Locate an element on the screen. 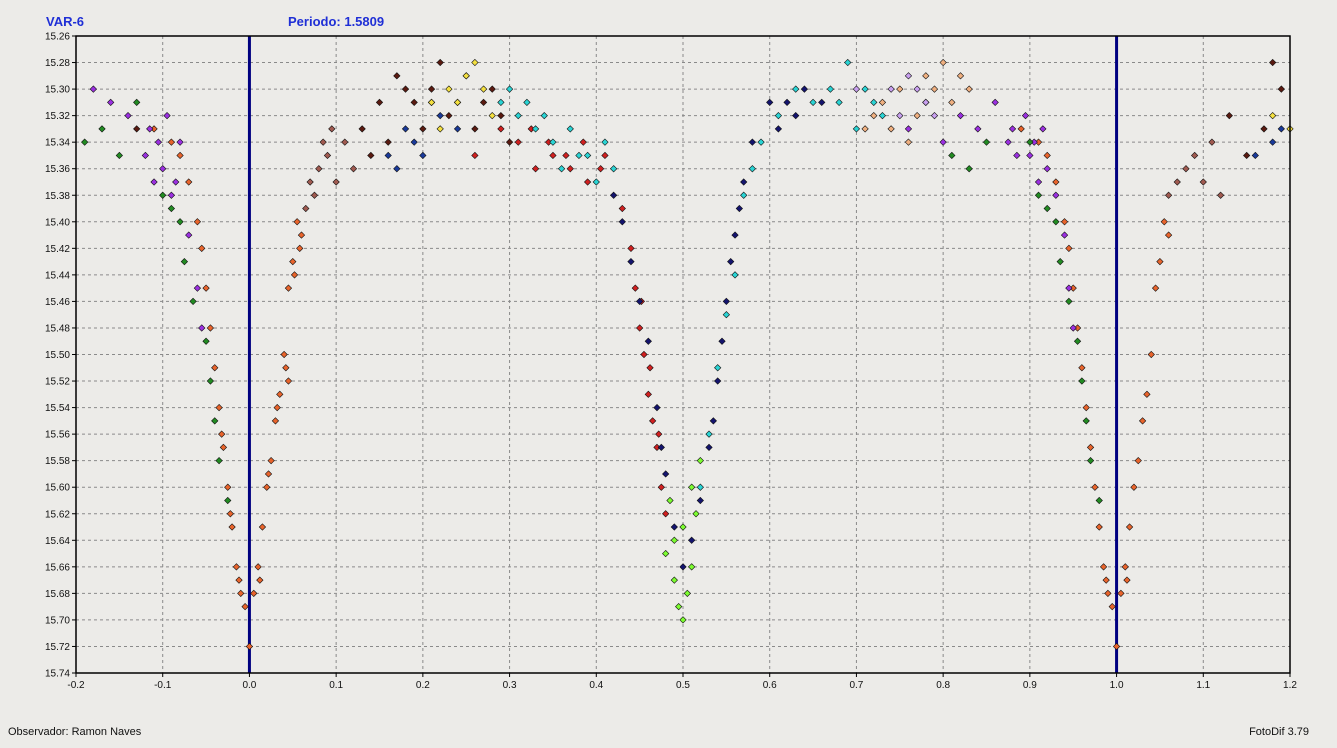 The width and height of the screenshot is (1337, 748). y-tick-label: 15.64 is located at coordinates (57, 541).